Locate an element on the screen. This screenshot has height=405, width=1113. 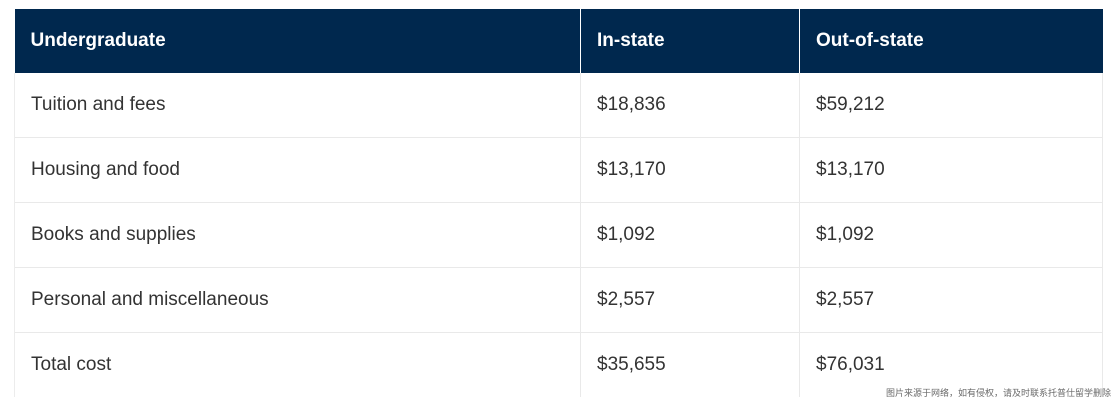
header-undergraduate: Undergraduate is located at coordinates (297, 41).